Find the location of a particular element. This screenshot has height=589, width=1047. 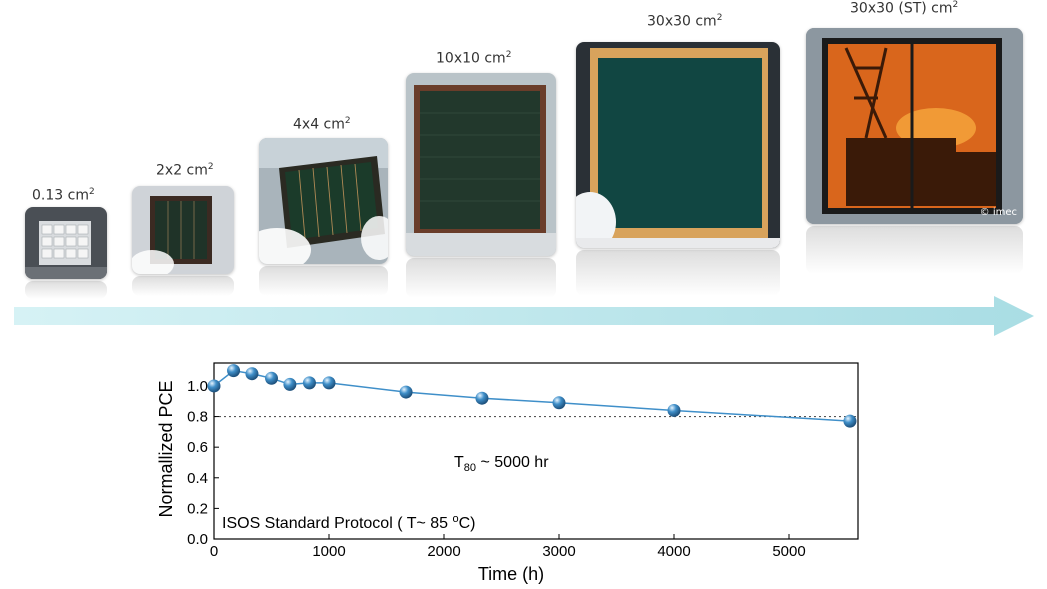

photo-4x4-cm2 is located at coordinates (323, 201).